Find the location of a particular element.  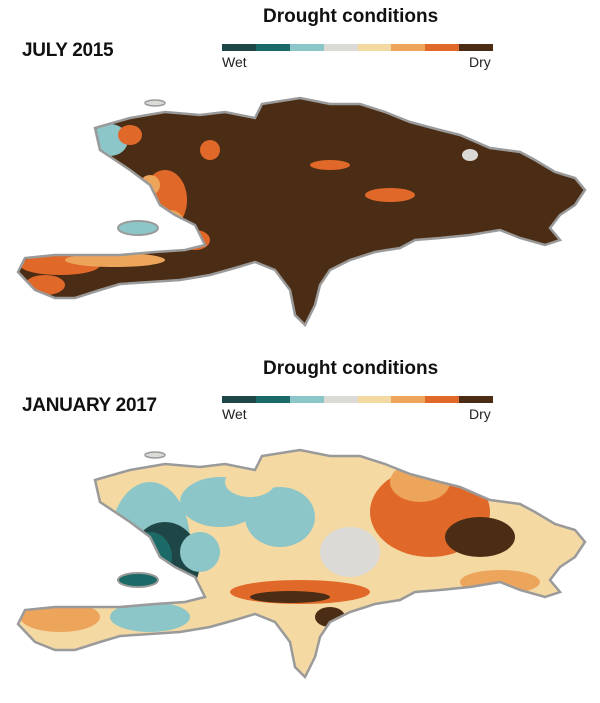

panel-title-2015: JULY 2015 is located at coordinates (68, 50).